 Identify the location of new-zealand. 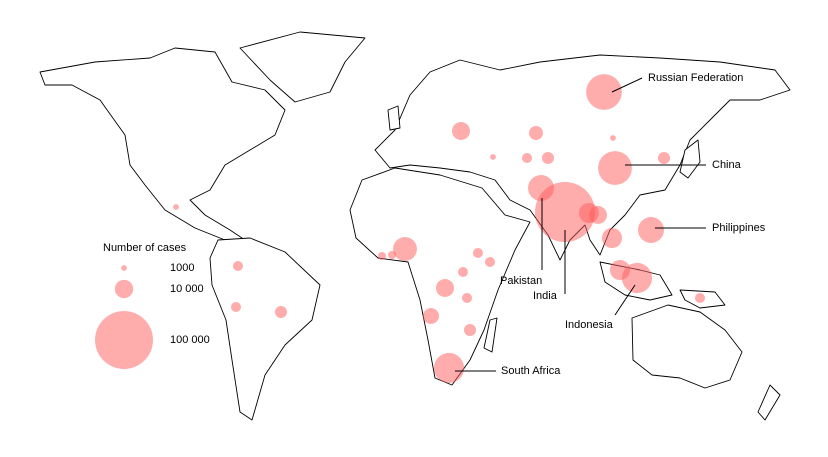
(769, 402).